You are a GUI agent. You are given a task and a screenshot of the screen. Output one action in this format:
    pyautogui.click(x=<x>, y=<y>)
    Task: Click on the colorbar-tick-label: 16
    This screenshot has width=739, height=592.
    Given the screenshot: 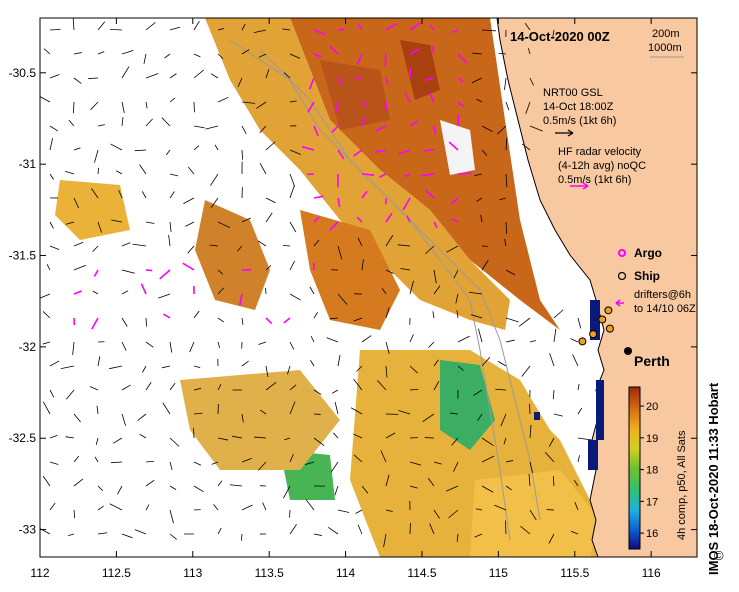 What is the action you would take?
    pyautogui.click(x=652, y=534)
    